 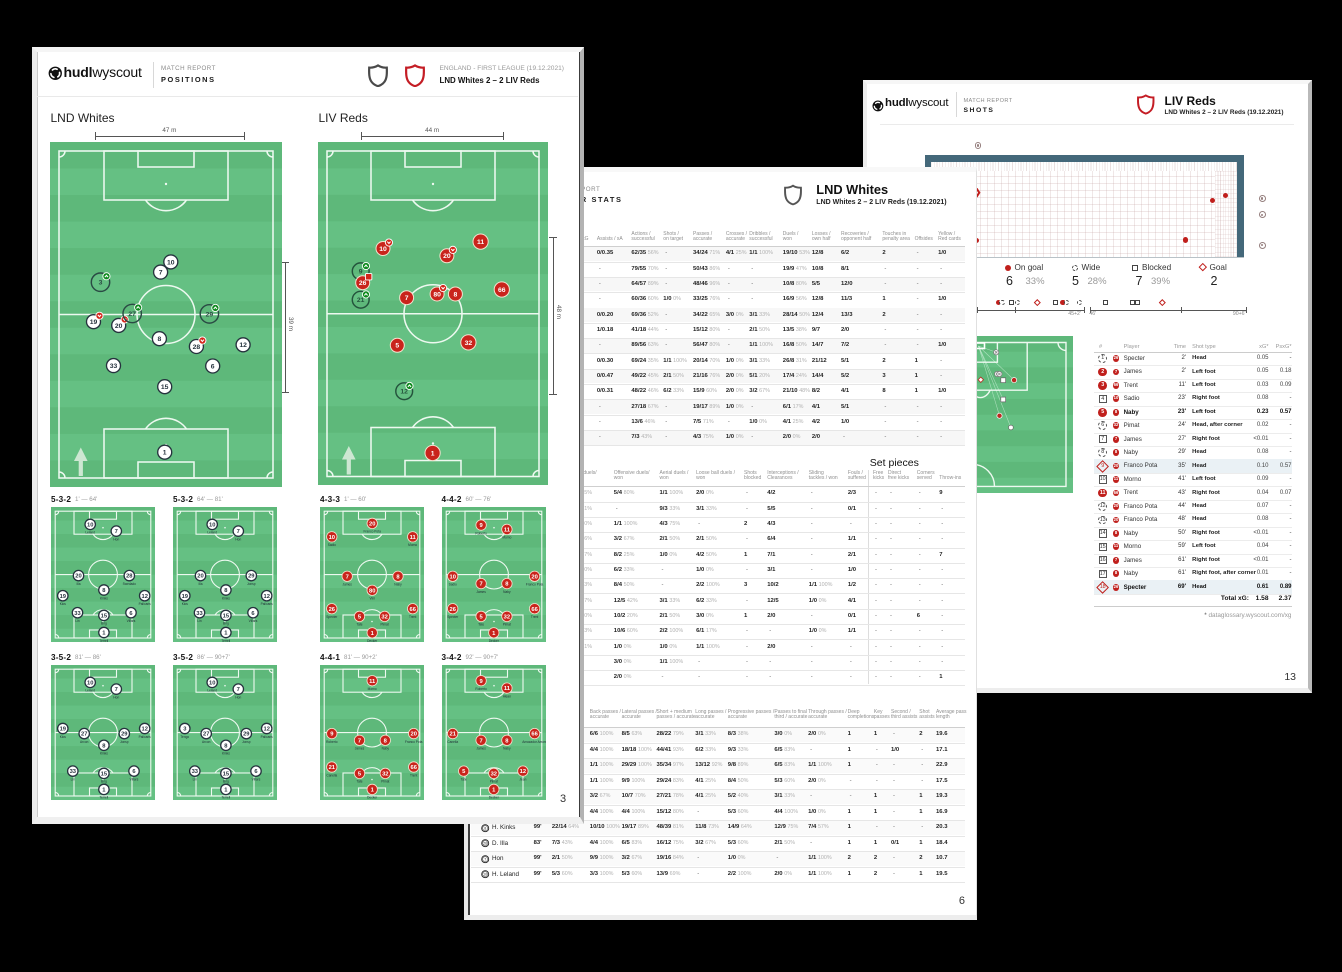 What do you see at coordinates (373, 599) in the screenshot?
I see `svg-text: Vini` at bounding box center [373, 599].